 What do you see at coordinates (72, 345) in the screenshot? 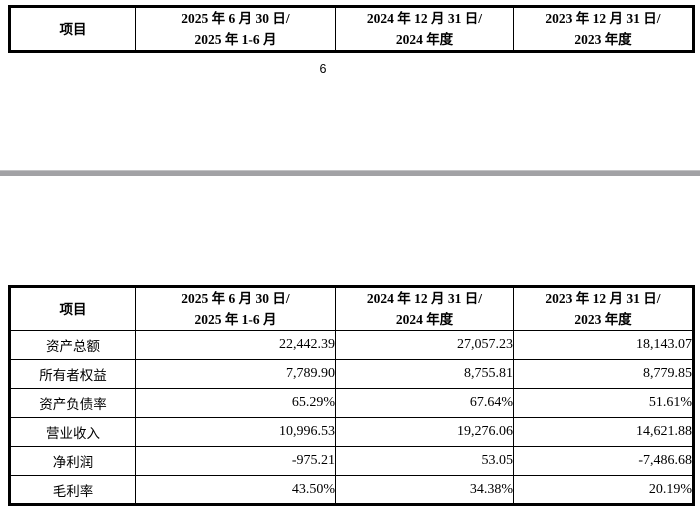
I see `row-label: 资产总额` at bounding box center [72, 345].